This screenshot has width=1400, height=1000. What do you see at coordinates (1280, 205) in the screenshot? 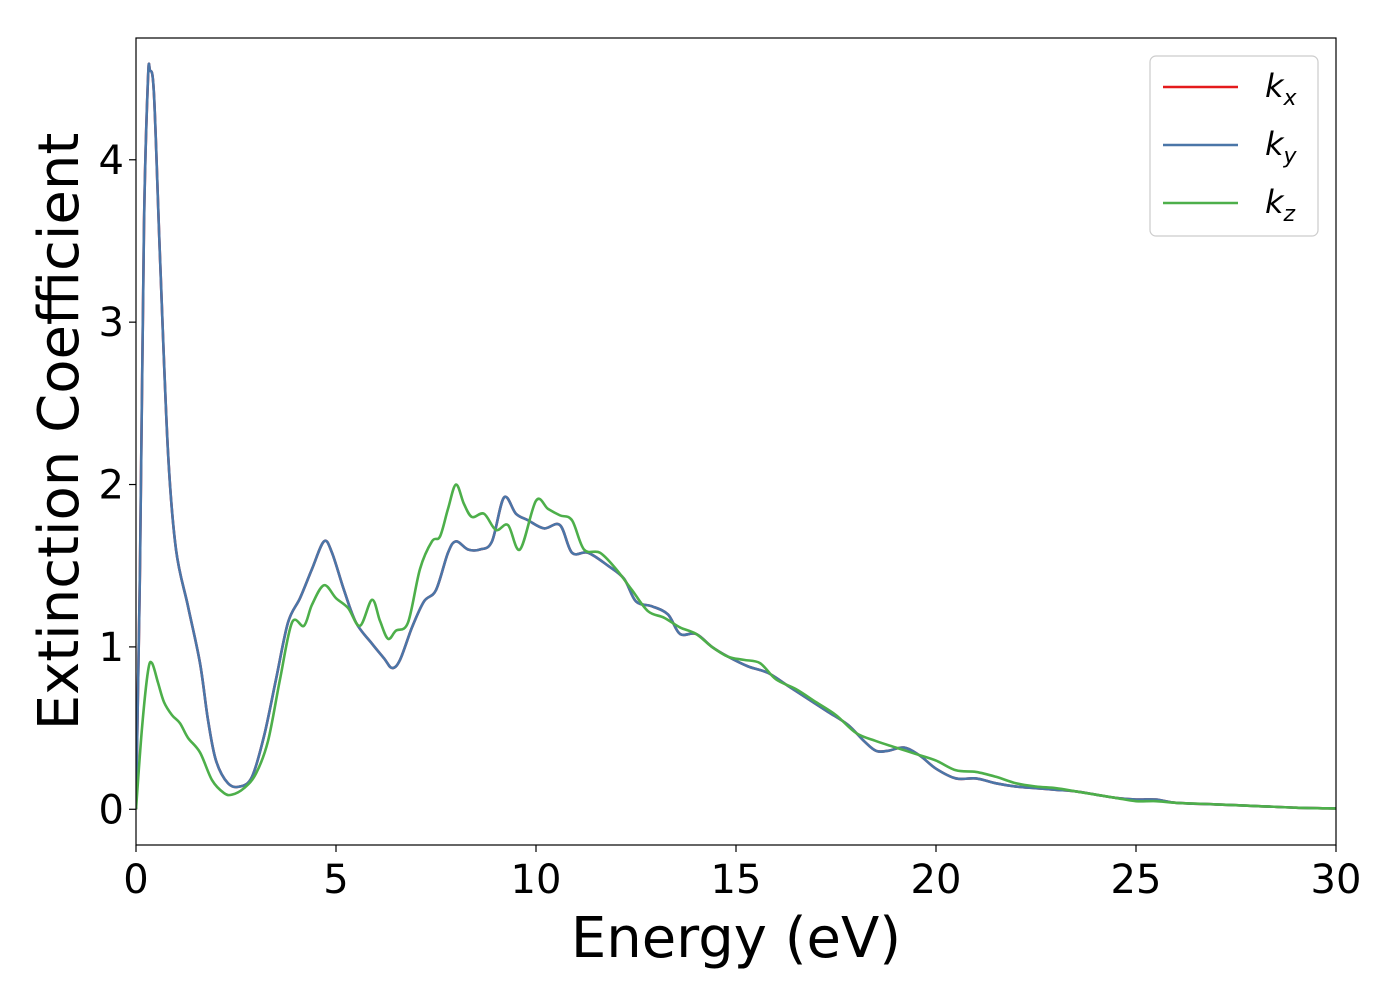
I see `legend-label-kz: kz` at bounding box center [1280, 205].